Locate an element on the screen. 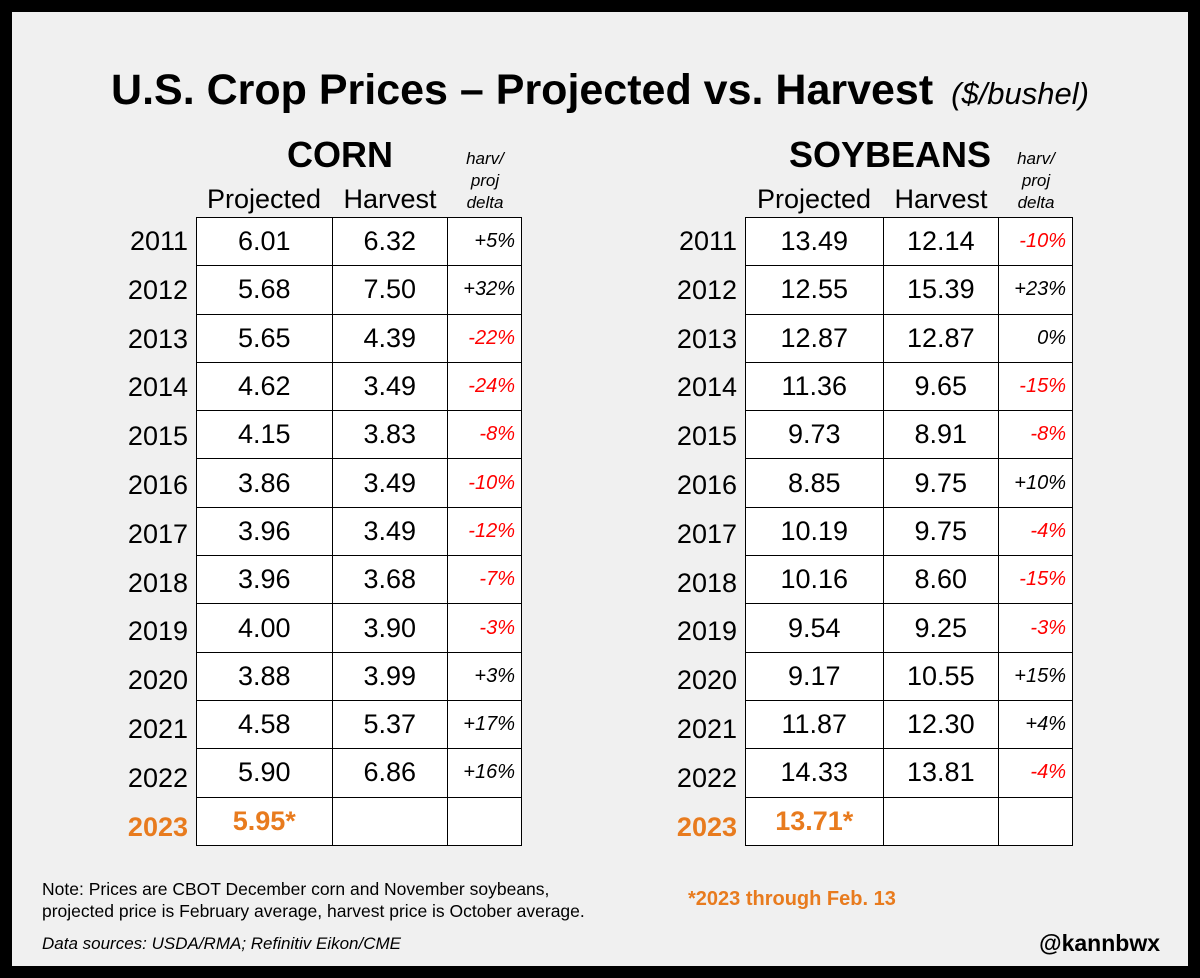 The image size is (1200, 978). corn-delta-cell: +3% is located at coordinates (484, 676).